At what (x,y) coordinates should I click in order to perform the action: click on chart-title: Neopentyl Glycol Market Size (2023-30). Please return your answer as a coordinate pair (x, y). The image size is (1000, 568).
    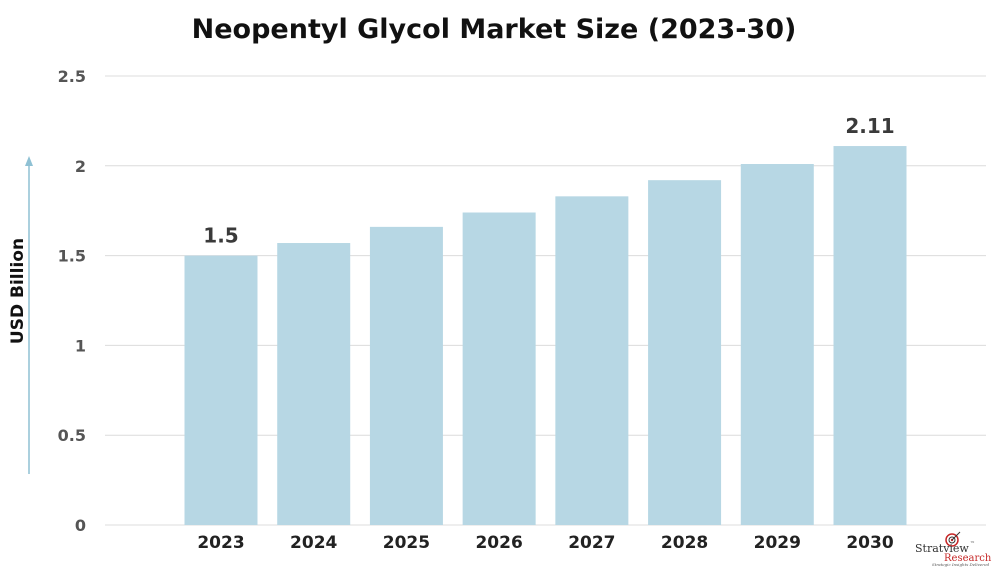
    Looking at the image, I should click on (494, 29).